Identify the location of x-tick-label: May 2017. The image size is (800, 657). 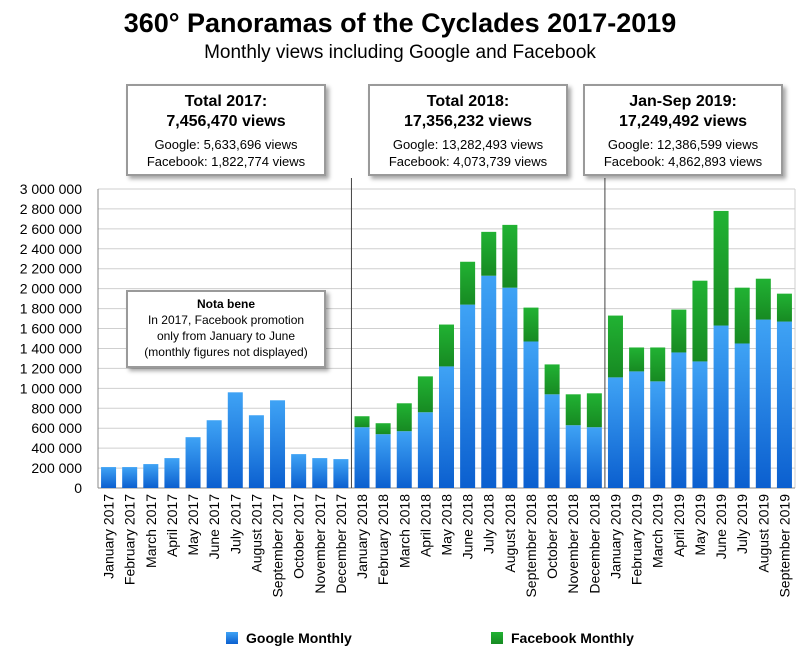
(193, 525).